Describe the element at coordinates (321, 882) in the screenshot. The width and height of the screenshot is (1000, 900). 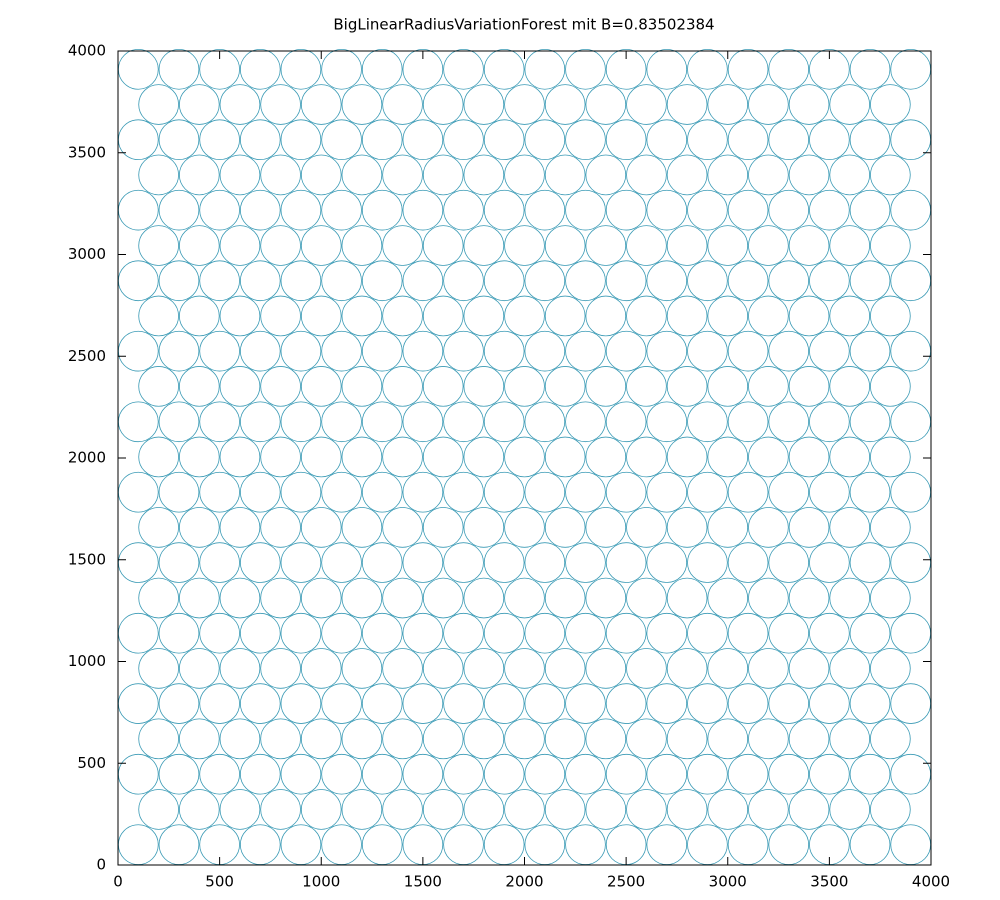
I see `x-tick-label: 1000` at that location.